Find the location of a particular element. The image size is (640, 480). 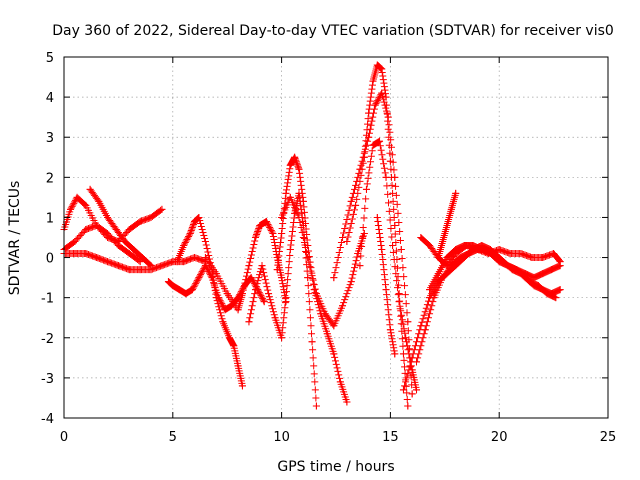

x-tick-label: 25 is located at coordinates (608, 437).